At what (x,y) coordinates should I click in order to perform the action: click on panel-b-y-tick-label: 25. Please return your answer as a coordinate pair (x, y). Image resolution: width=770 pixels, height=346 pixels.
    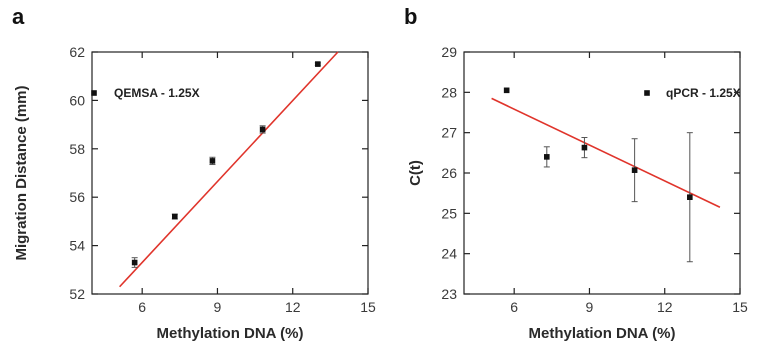
    Looking at the image, I should click on (449, 213).